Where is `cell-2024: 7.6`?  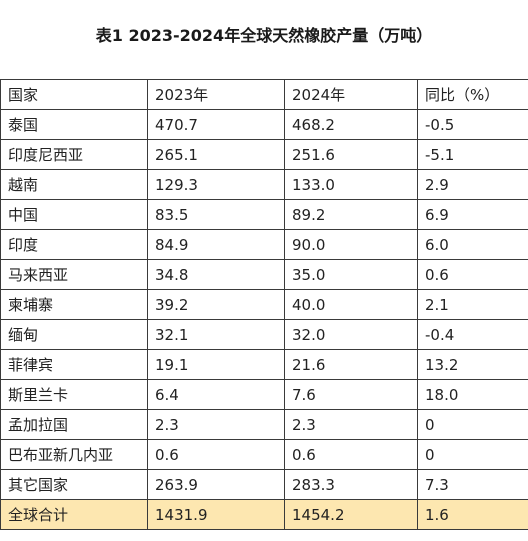 cell-2024: 7.6 is located at coordinates (351, 394).